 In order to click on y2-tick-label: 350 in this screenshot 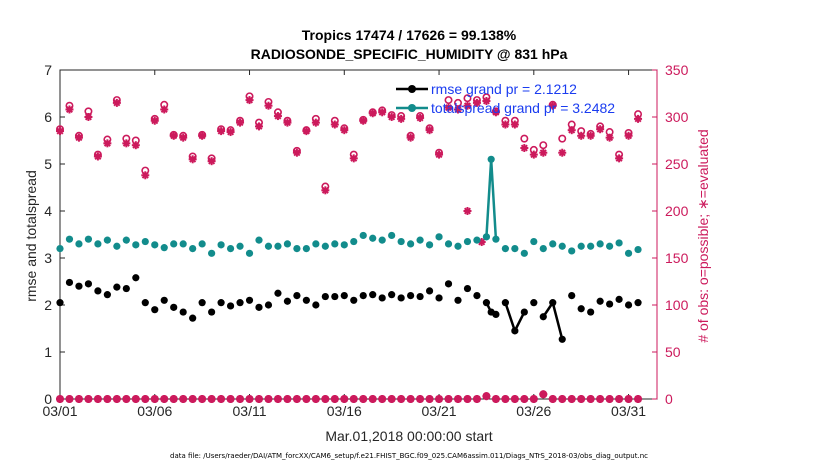, I will do `click(677, 70)`.